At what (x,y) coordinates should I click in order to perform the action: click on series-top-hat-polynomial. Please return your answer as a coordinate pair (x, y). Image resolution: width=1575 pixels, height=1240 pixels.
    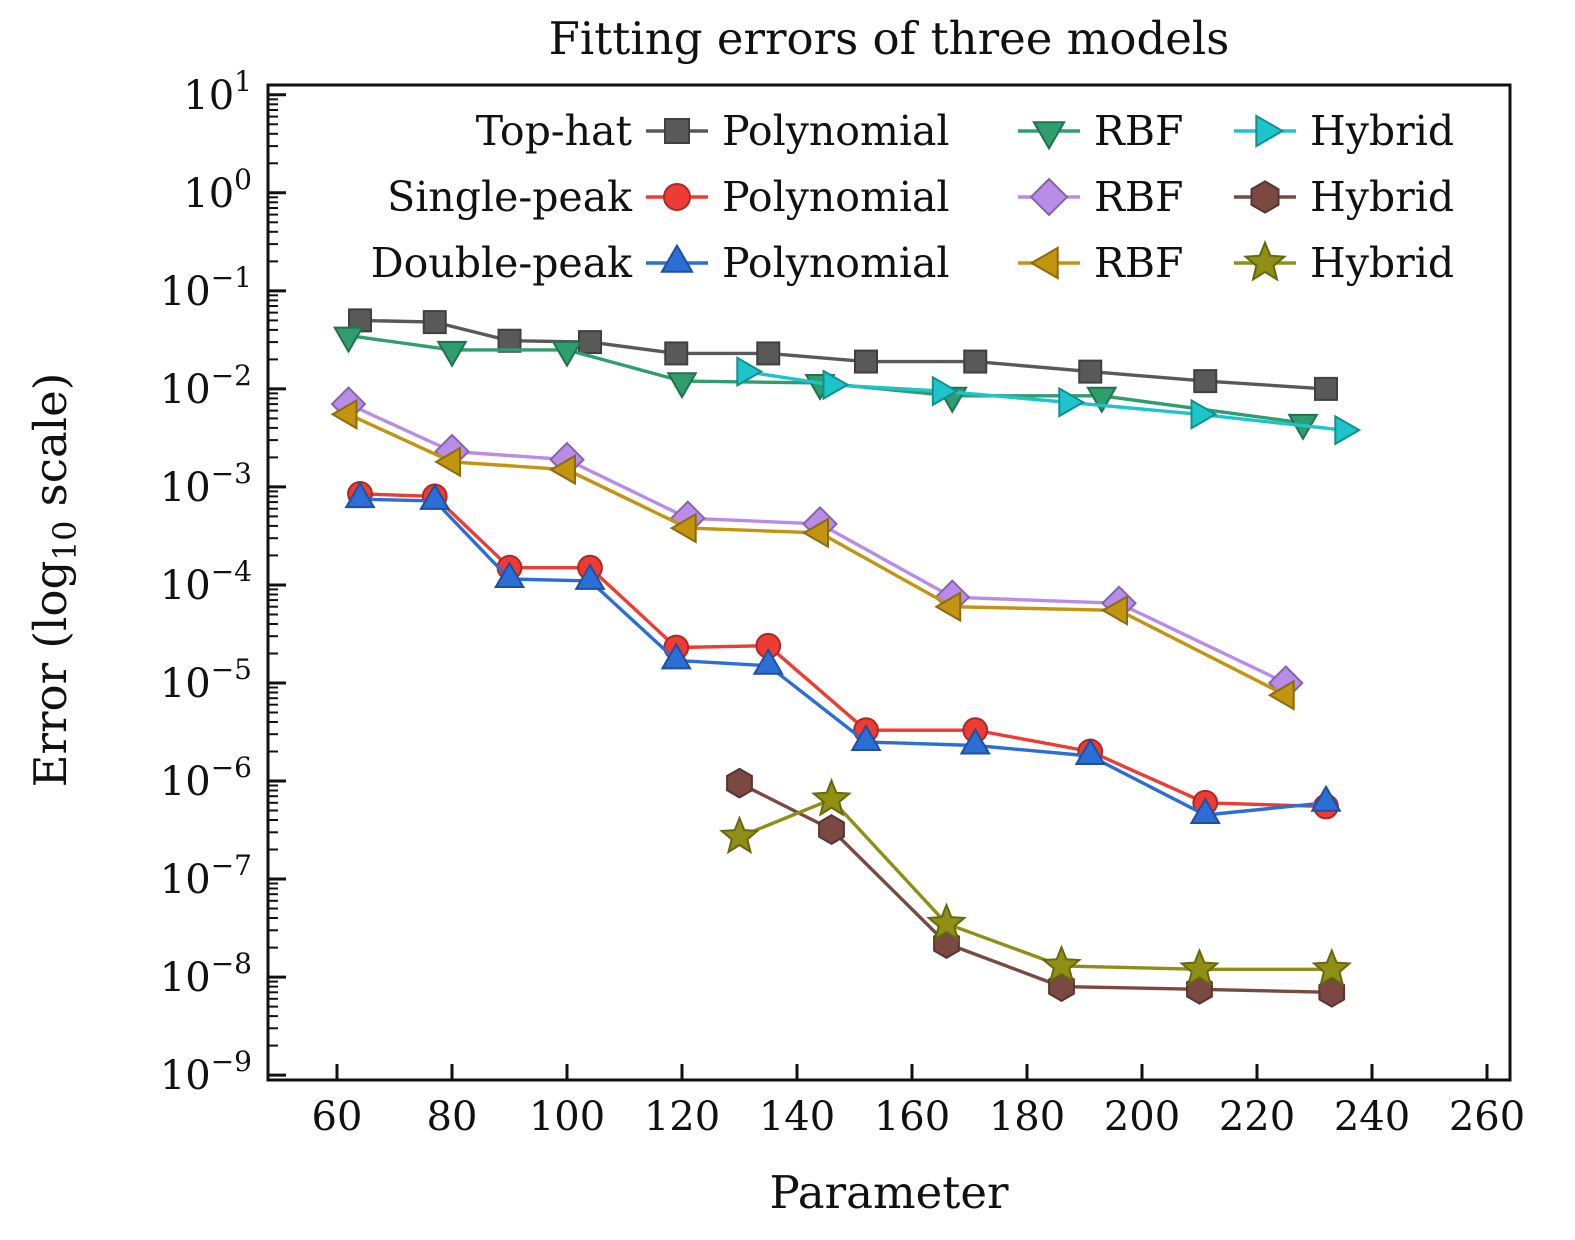
    Looking at the image, I should click on (843, 354).